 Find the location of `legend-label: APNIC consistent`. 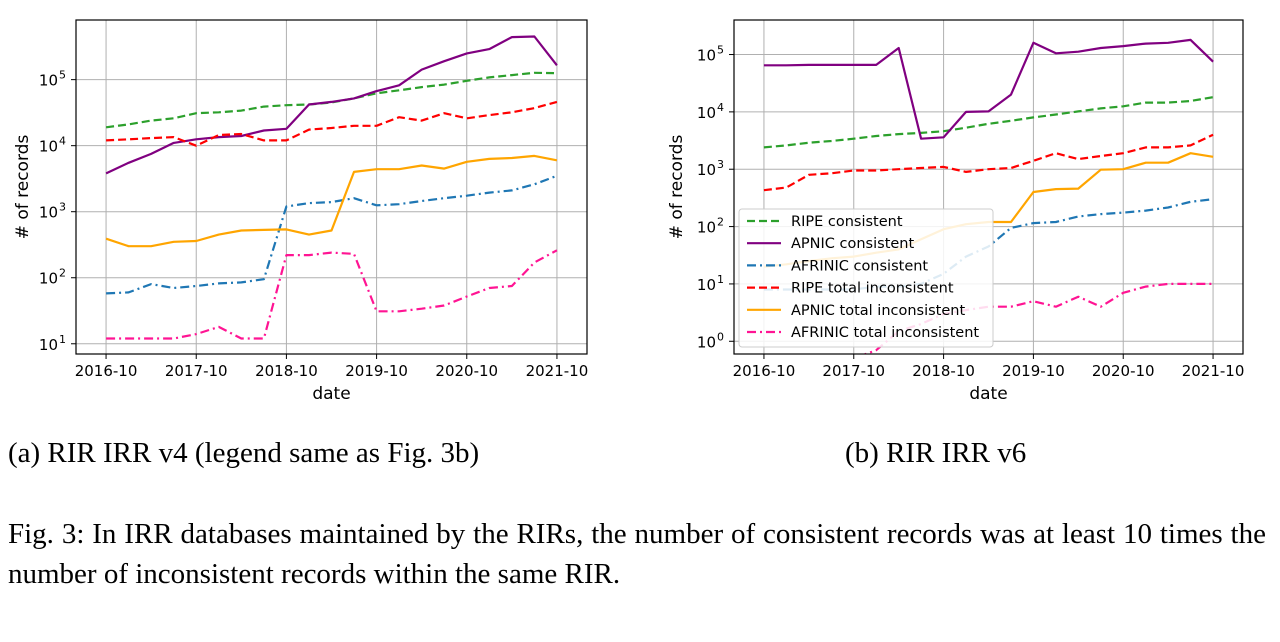

legend-label: APNIC consistent is located at coordinates (852, 244).